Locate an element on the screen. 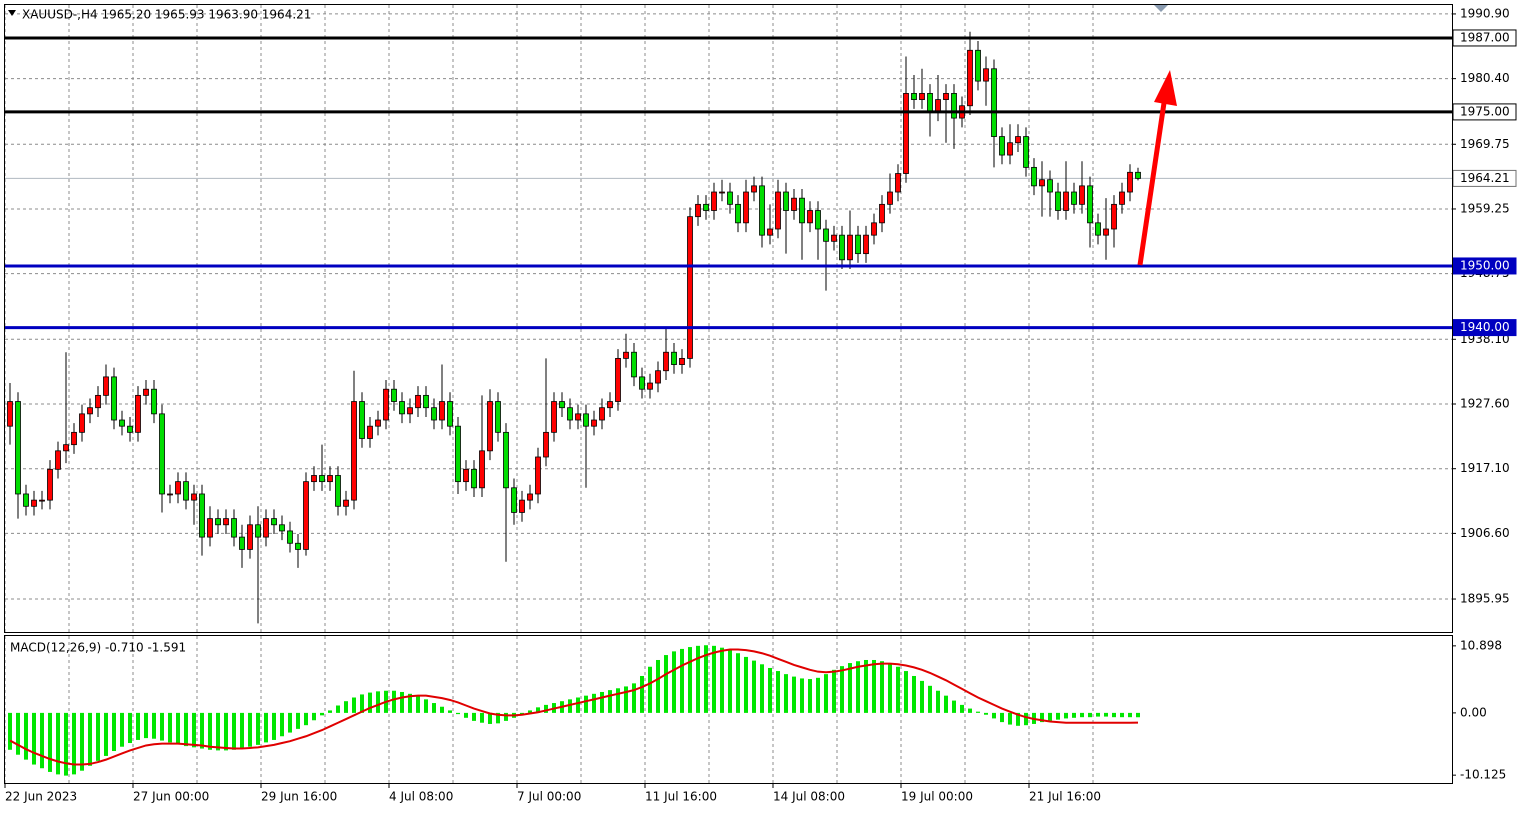 This screenshot has height=813, width=1526. menu-triangle is located at coordinates (12, 13).